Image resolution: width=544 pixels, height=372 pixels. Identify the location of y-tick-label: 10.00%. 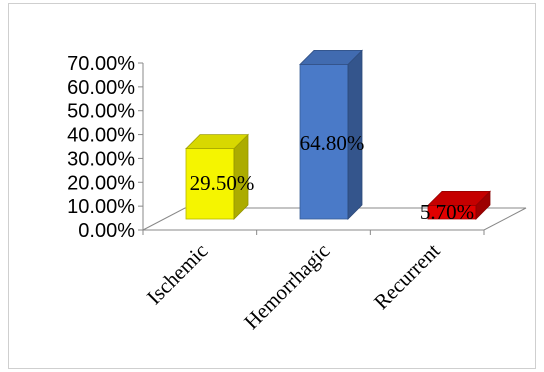
(101, 207).